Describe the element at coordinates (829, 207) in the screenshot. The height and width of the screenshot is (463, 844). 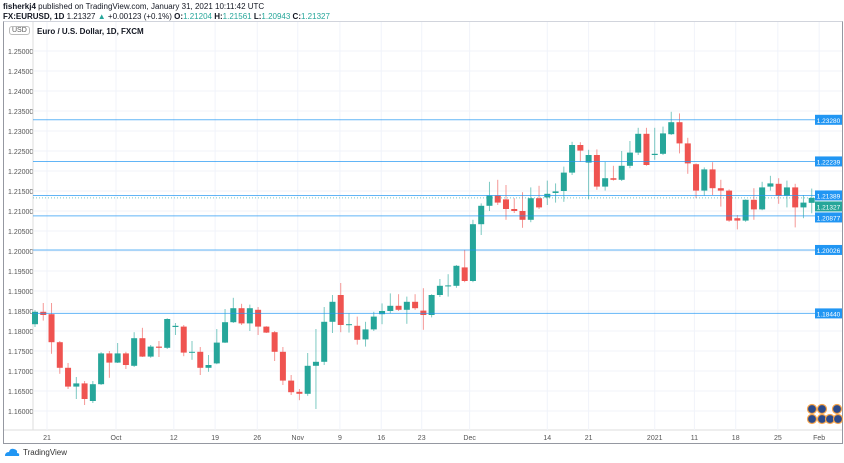
I see `current-price-label: 1.21327` at that location.